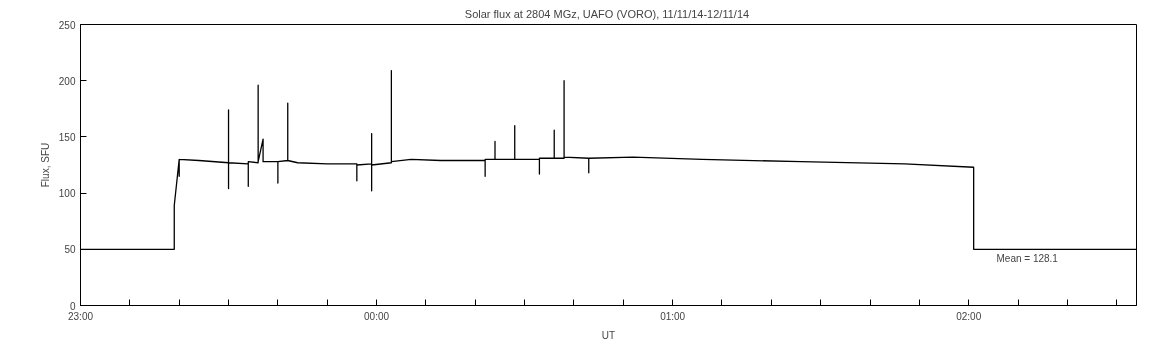  What do you see at coordinates (969, 316) in the screenshot?
I see `x-tick-label: 02:00` at bounding box center [969, 316].